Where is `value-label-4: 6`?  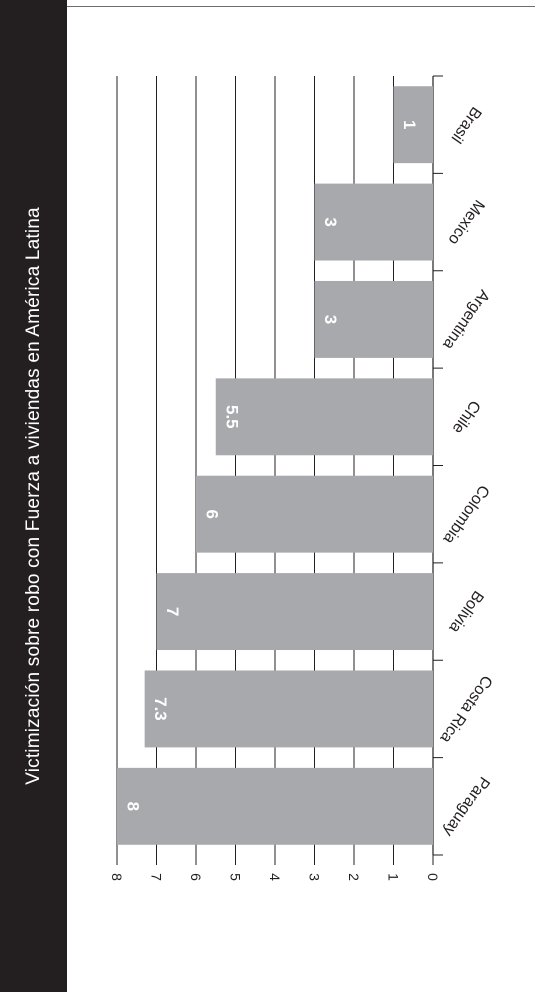 value-label-4: 6 is located at coordinates (212, 513).